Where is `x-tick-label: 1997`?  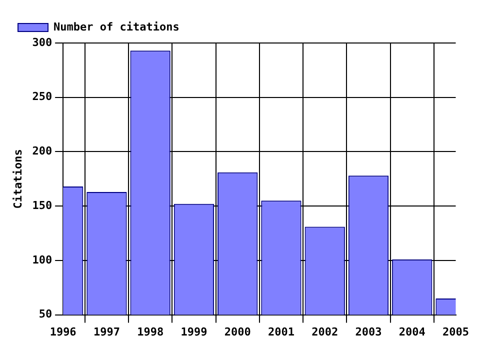
x-tick-label: 1997 is located at coordinates (106, 331).